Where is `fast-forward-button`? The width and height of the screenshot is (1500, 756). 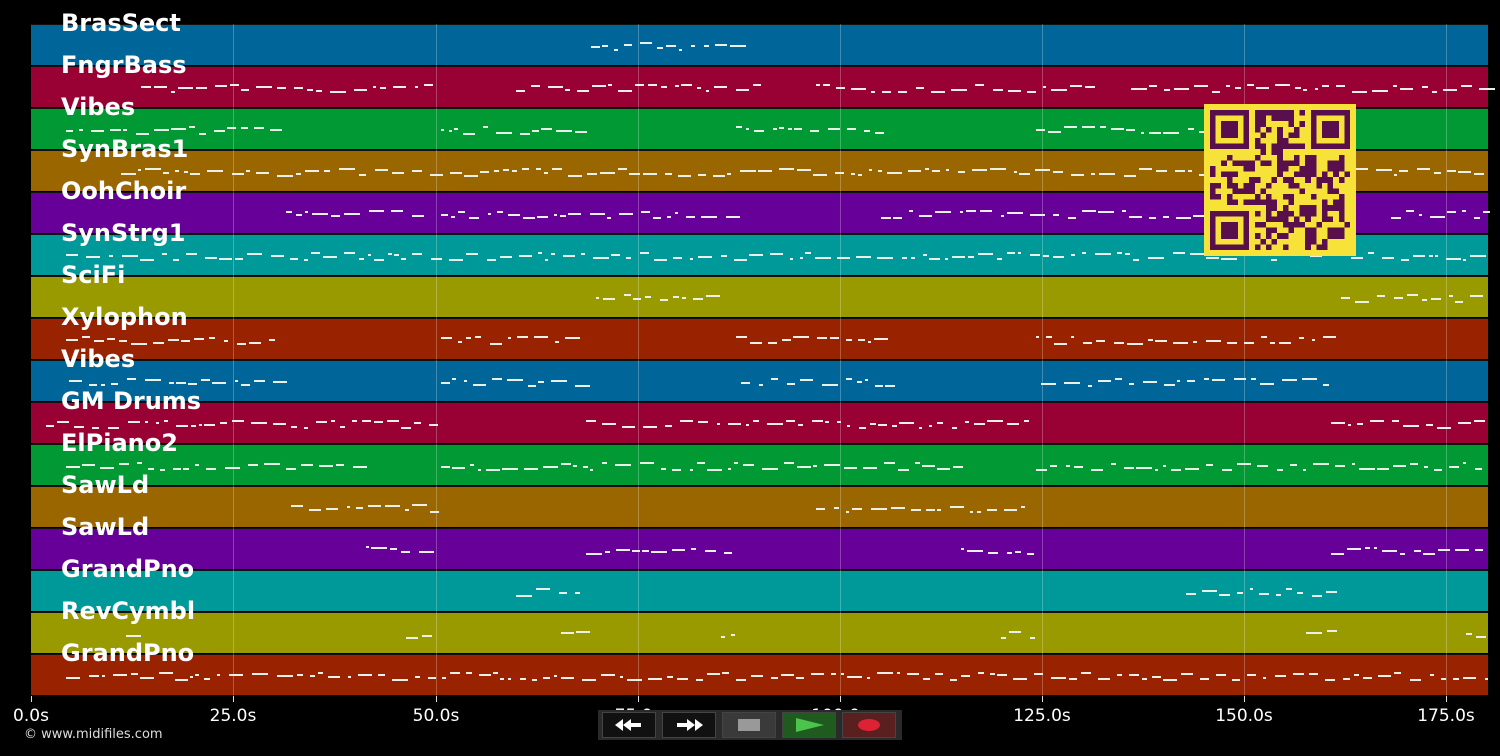
fast-forward-button is located at coordinates (689, 725).